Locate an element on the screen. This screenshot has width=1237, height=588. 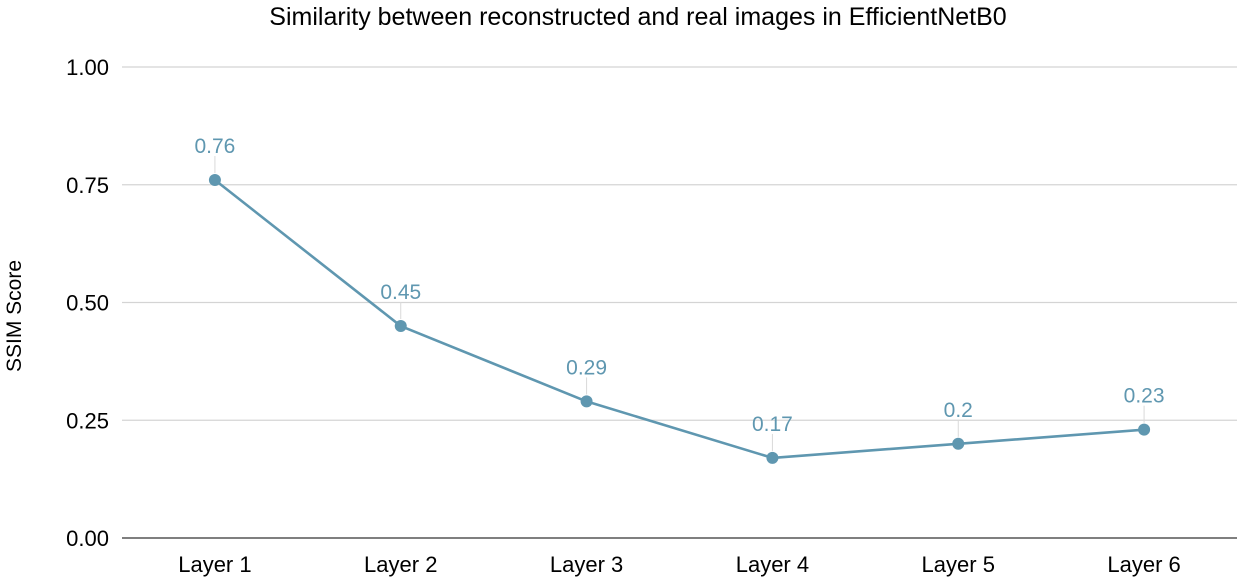
x-tick-label: Layer 3 is located at coordinates (586, 564).